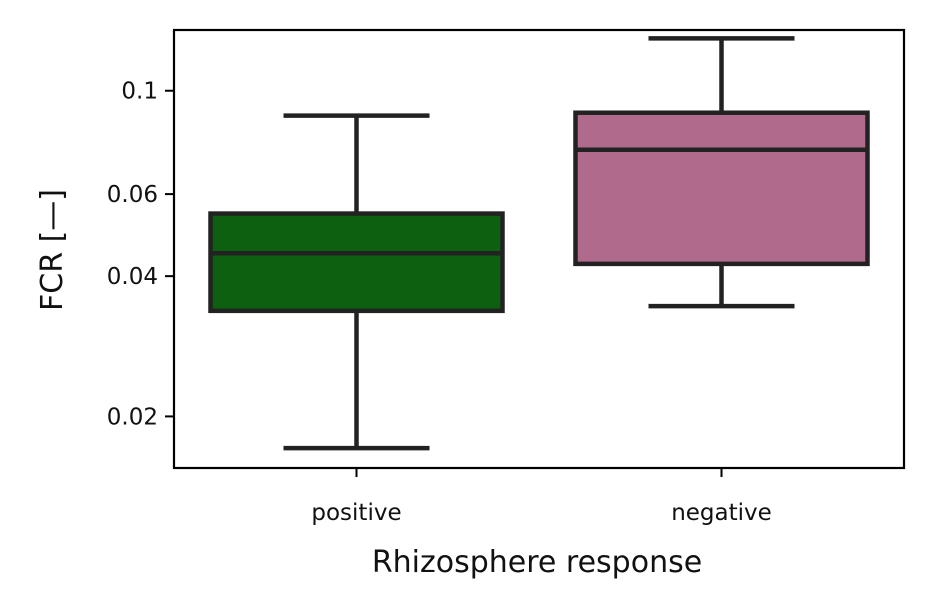  Describe the element at coordinates (541, 497) in the screenshot. I see `x-axis-ticks: positive negative` at that location.